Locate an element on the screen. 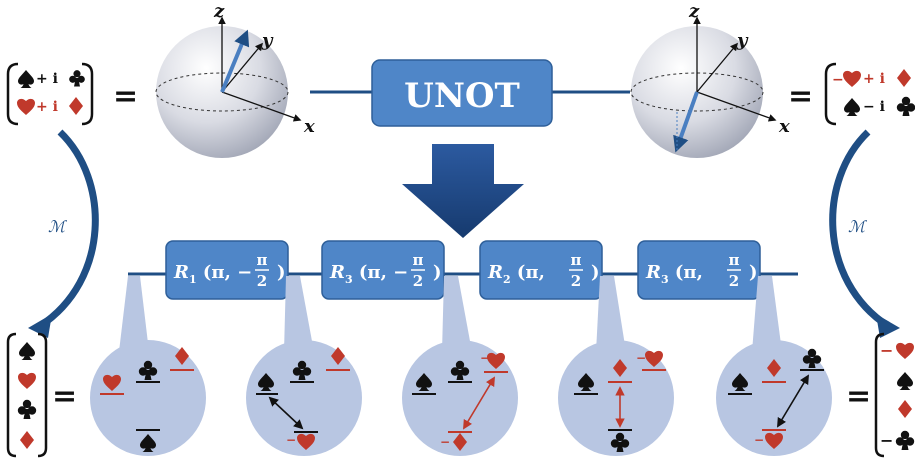 The height and width of the screenshot is (460, 915). map-arrow-left is located at coordinates (68, 229).